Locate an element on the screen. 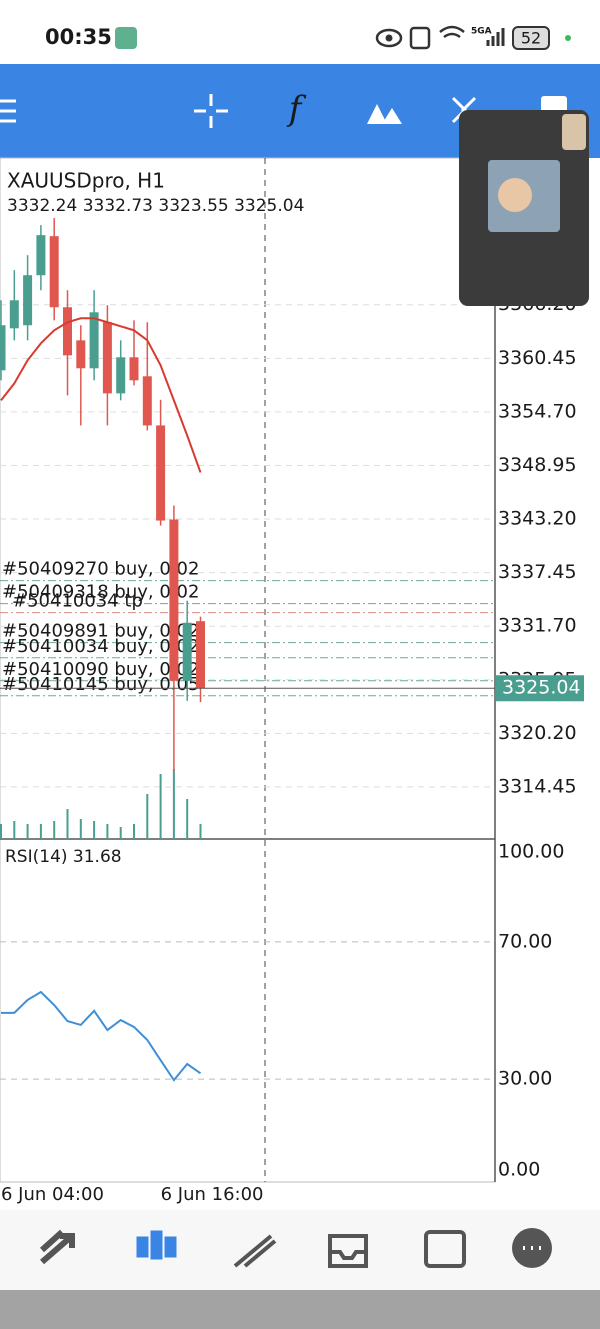 The height and width of the screenshot is (1329, 600). system-nav-bar is located at coordinates (300, 1309).